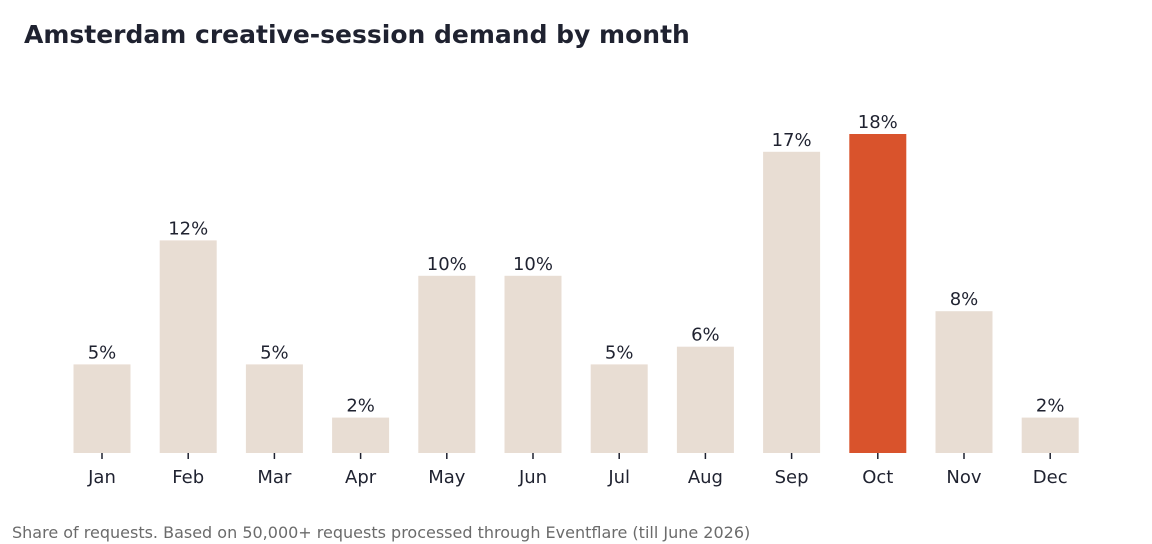 The image size is (1152, 544). What do you see at coordinates (532, 477) in the screenshot?
I see `x-tick-label-jun: Jun` at bounding box center [532, 477].